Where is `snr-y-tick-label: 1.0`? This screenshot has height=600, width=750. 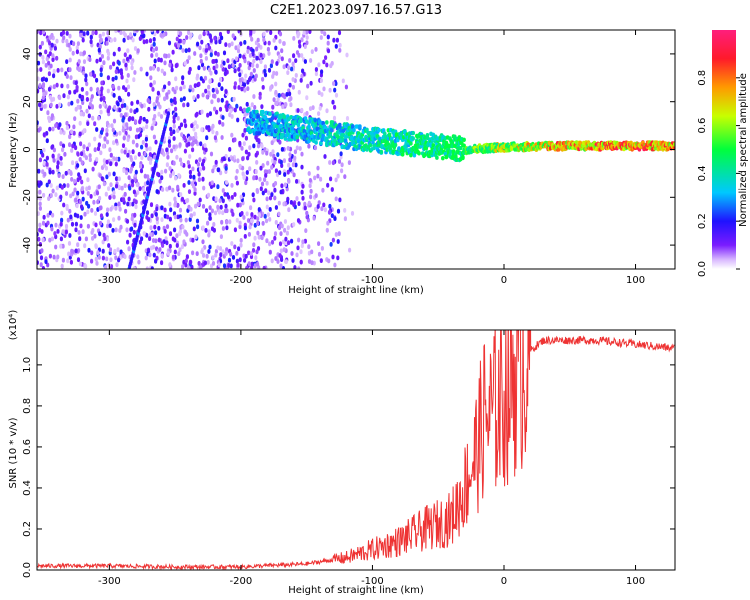 snr-y-tick-label: 1.0 is located at coordinates (27, 365).